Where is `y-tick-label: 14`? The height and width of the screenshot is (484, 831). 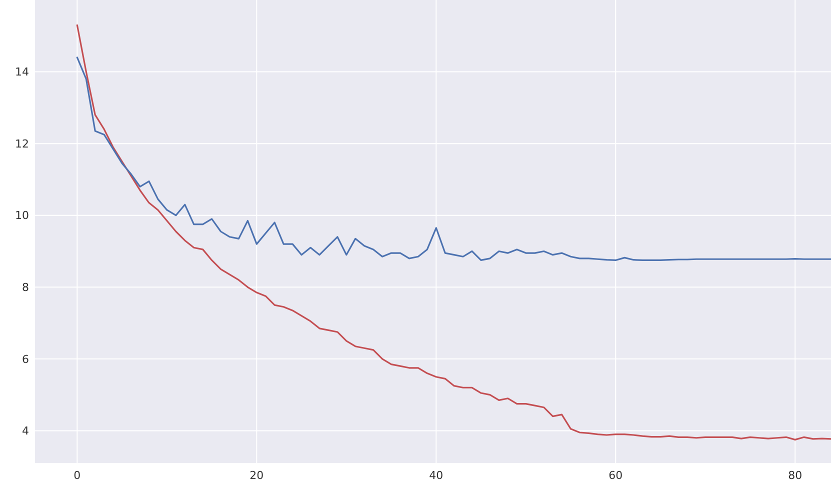
y-tick-label: 14 is located at coordinates (22, 72).